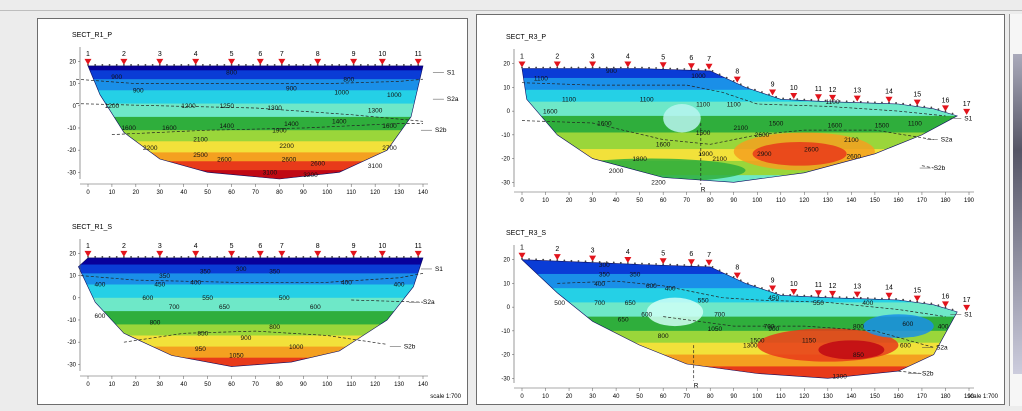  Describe the element at coordinates (740, 319) in the screenshot. I see `section-color-field` at that location.